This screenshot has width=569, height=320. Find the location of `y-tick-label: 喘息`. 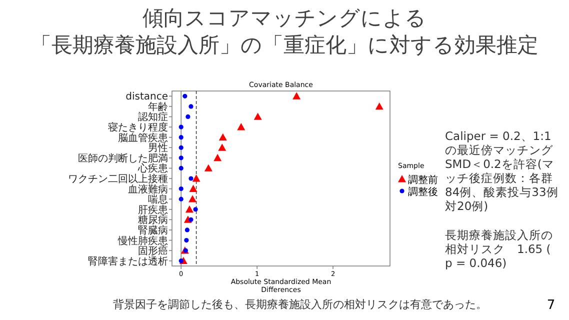

y-tick-label: 喘息 is located at coordinates (158, 200).